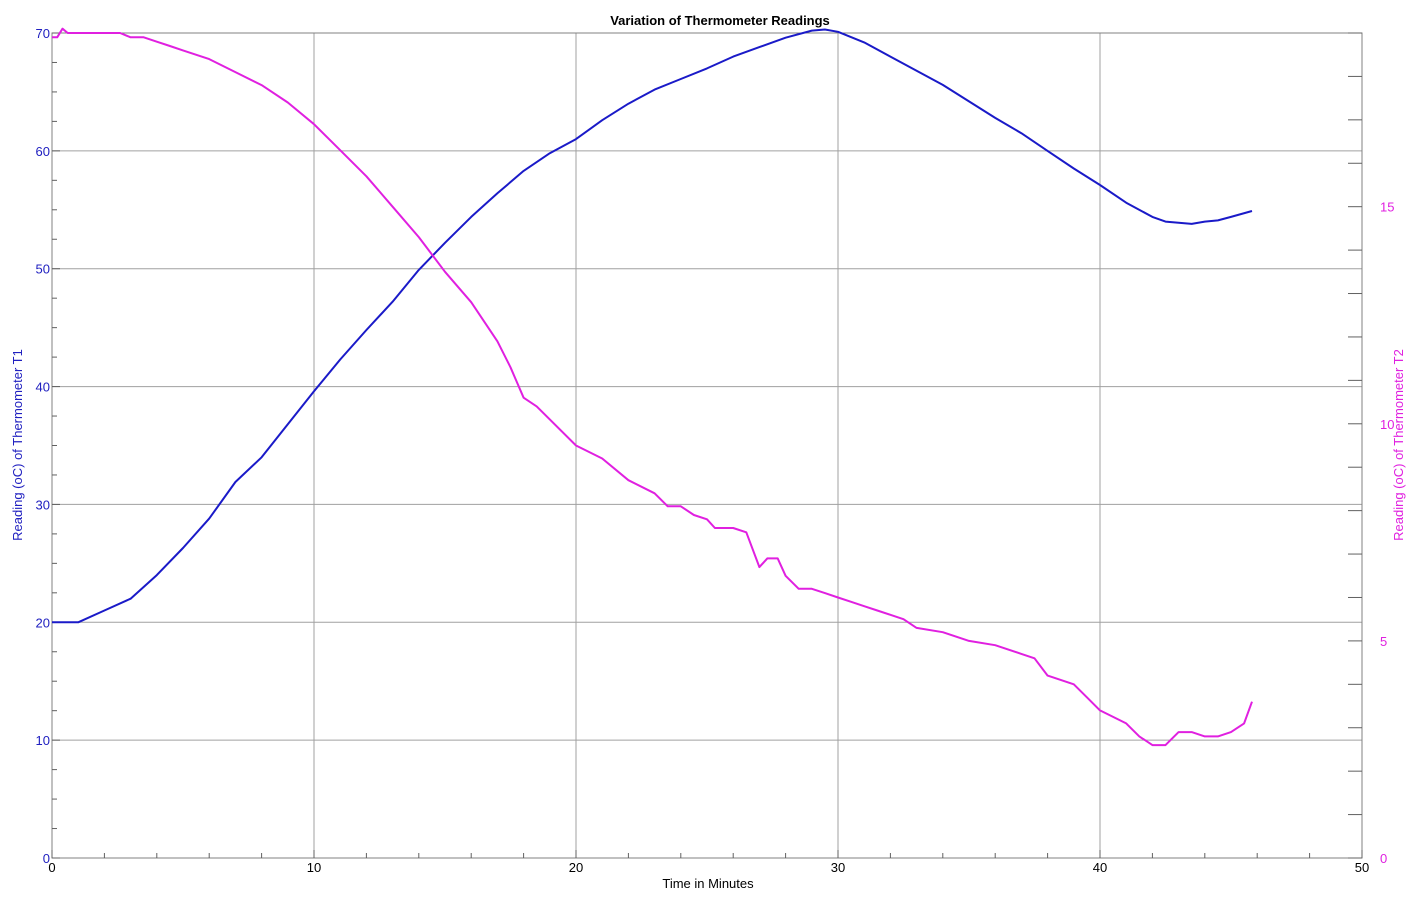 The image size is (1420, 904). I want to click on x-tick-label: 10, so click(314, 867).